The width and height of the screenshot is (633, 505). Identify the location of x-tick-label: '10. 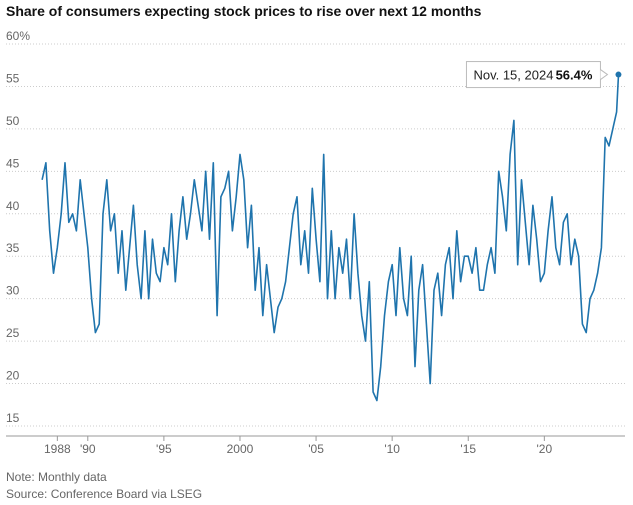
(392, 449).